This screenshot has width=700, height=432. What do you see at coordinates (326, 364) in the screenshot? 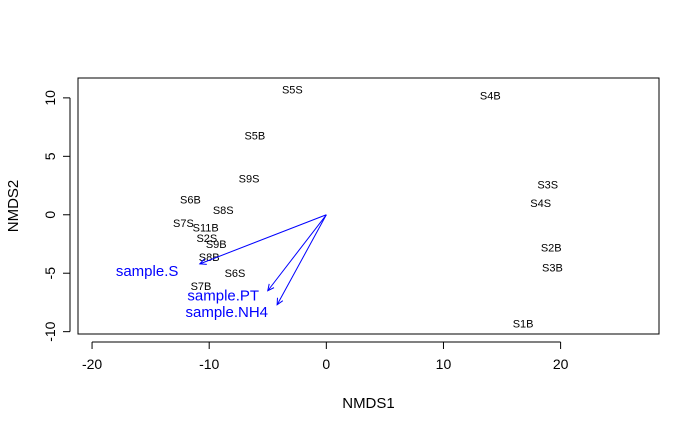
I see `x-tick-label: 0` at bounding box center [326, 364].